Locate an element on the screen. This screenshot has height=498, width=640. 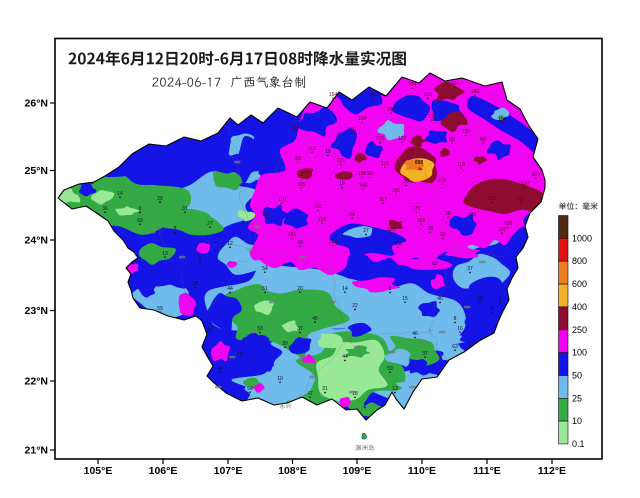
svg-text: 103 is located at coordinates (536, 175).